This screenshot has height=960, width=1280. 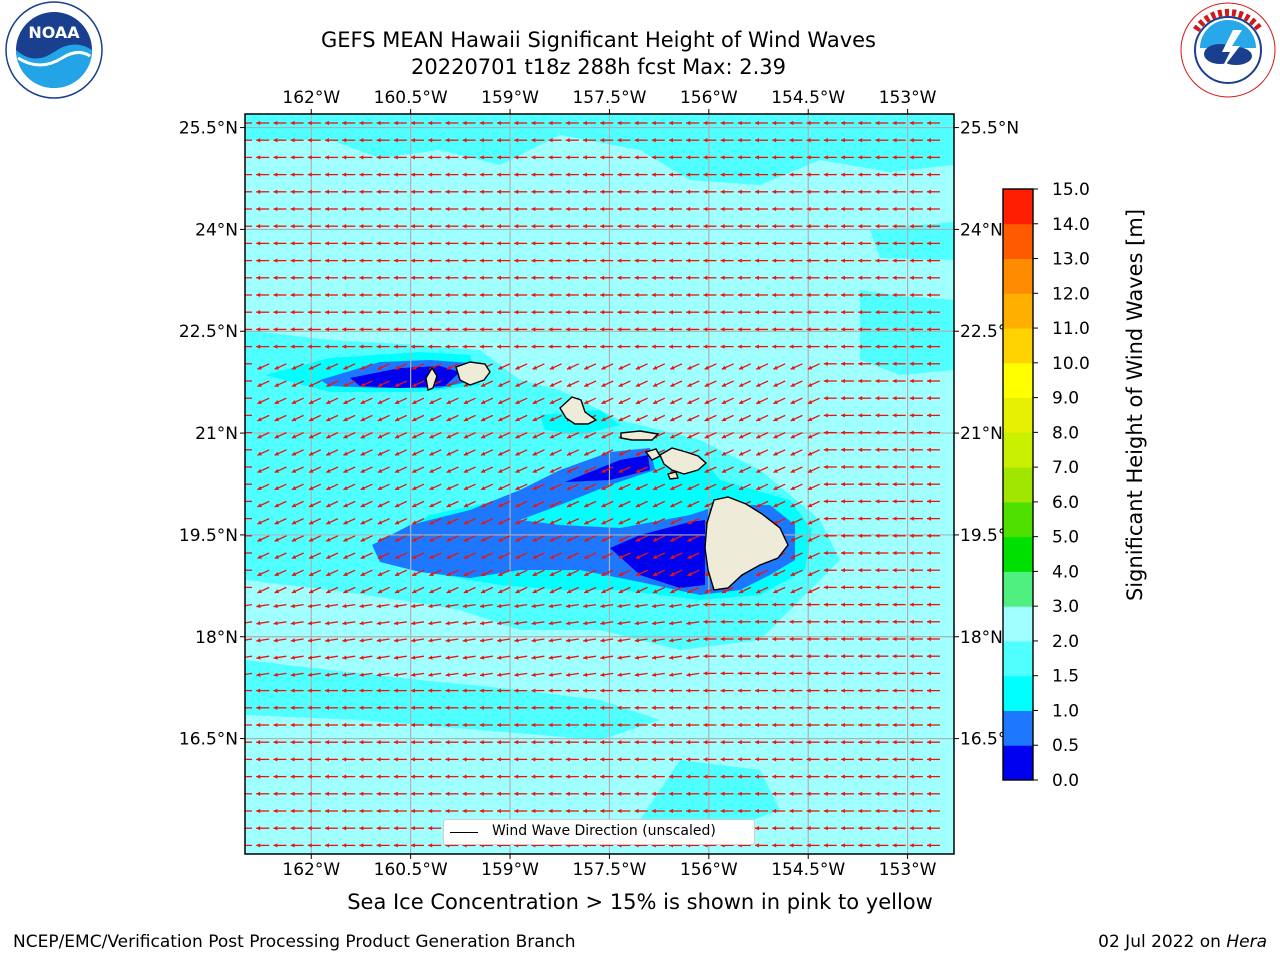 What do you see at coordinates (311, 870) in the screenshot?
I see `lon-tick-label-bottom: 162°W` at bounding box center [311, 870].